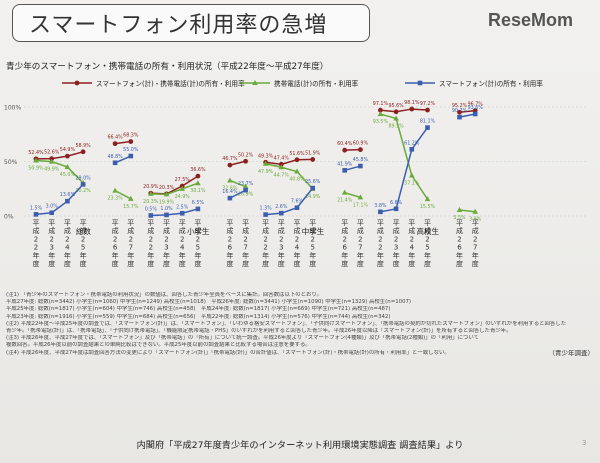  I want to click on data-label-total: 20.3%, so click(167, 188).